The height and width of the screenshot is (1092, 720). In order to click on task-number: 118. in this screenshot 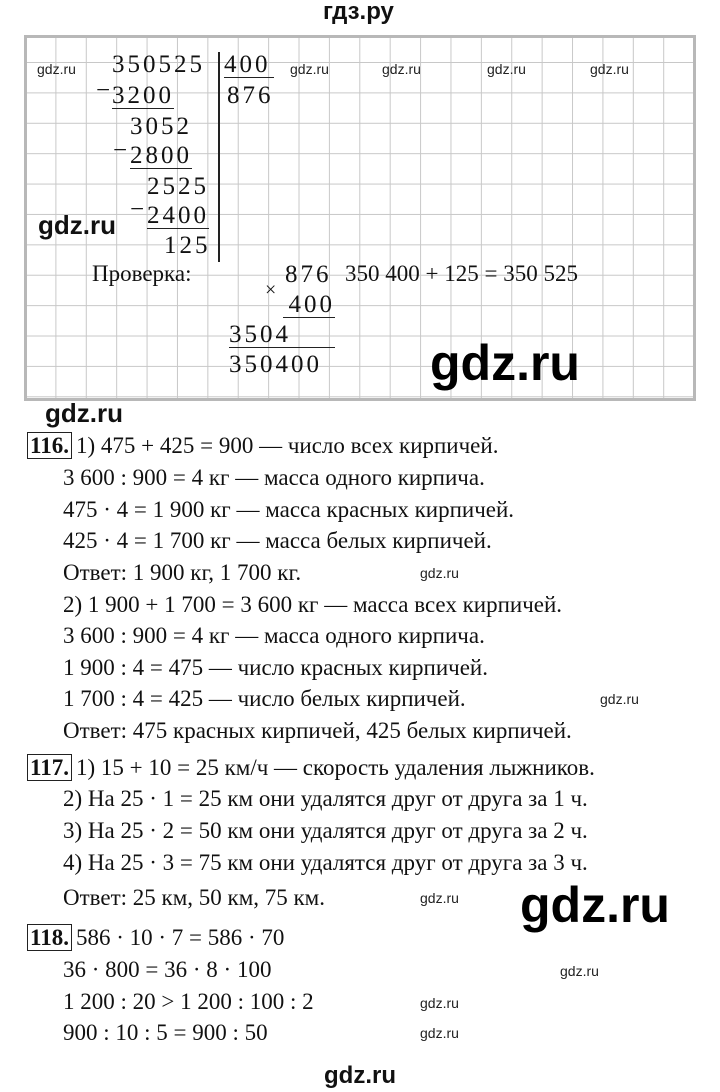, I will do `click(49, 937)`.